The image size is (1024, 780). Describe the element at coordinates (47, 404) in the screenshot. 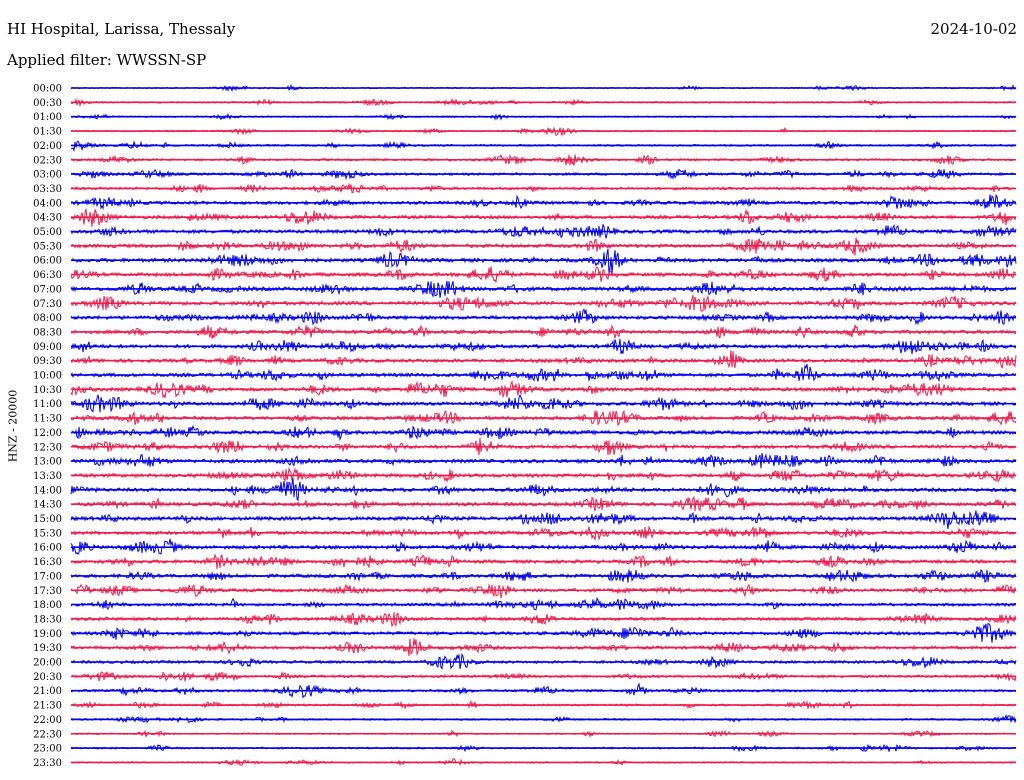

I see `time-label: 11:00` at that location.